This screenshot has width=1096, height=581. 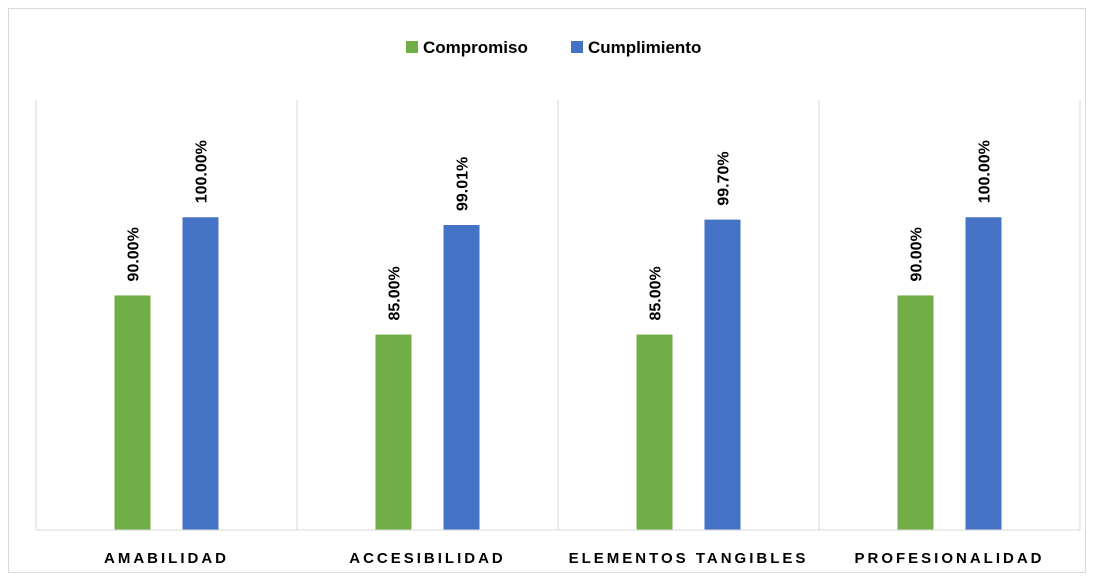 What do you see at coordinates (461, 377) in the screenshot?
I see `bar-cumplimiento-accesibilidad` at bounding box center [461, 377].